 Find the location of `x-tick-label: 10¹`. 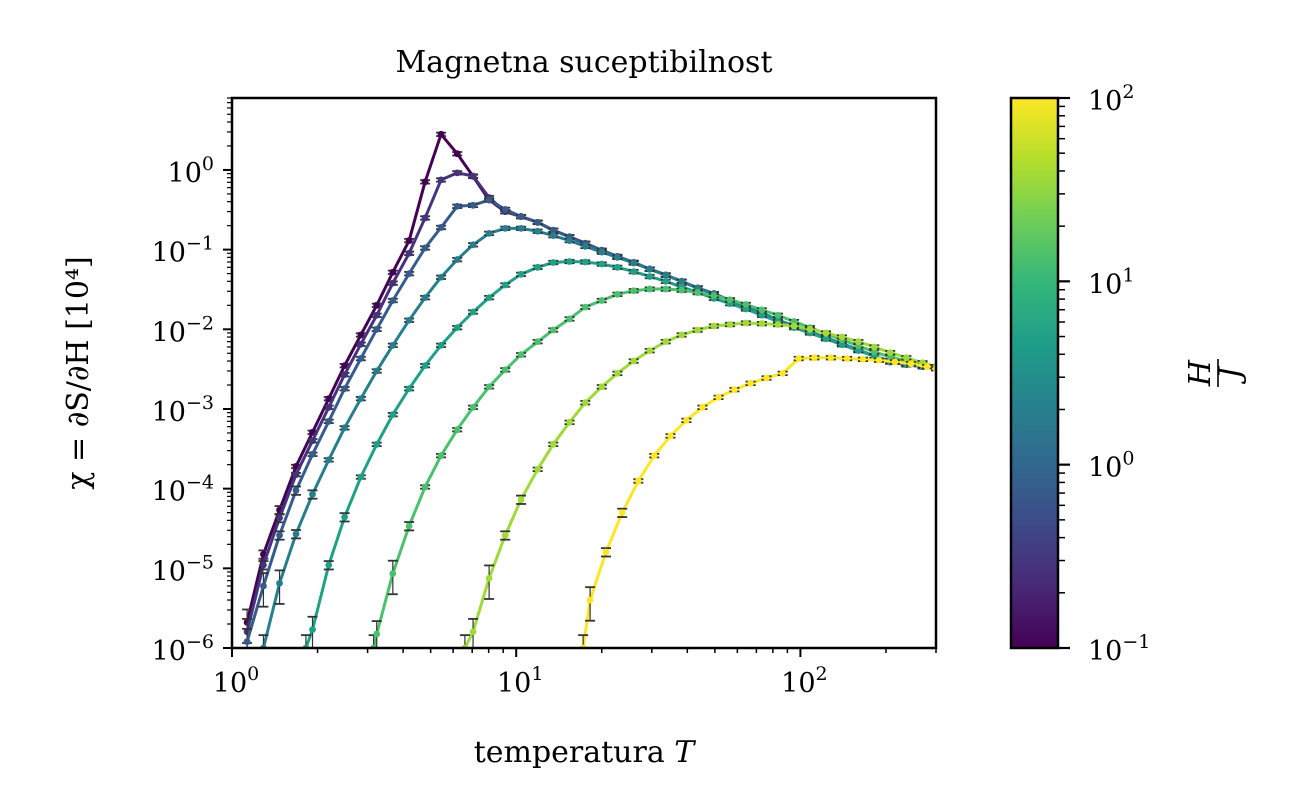

x-tick-label: 10¹ is located at coordinates (520, 681).